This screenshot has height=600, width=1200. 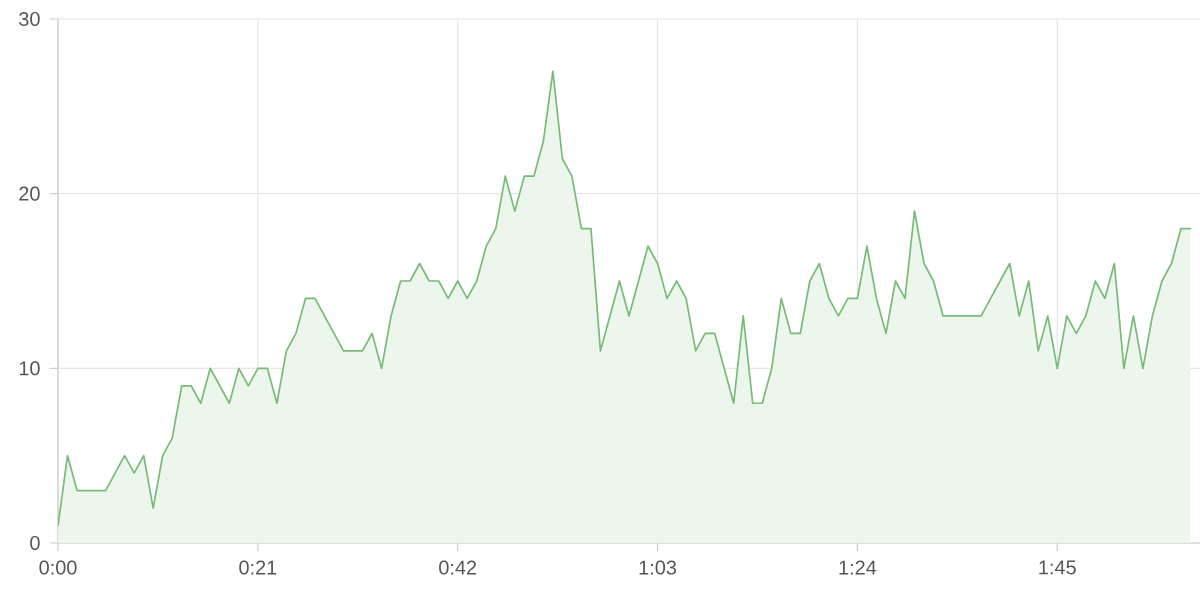 What do you see at coordinates (58, 567) in the screenshot?
I see `x-tick-label: 0:00` at bounding box center [58, 567].